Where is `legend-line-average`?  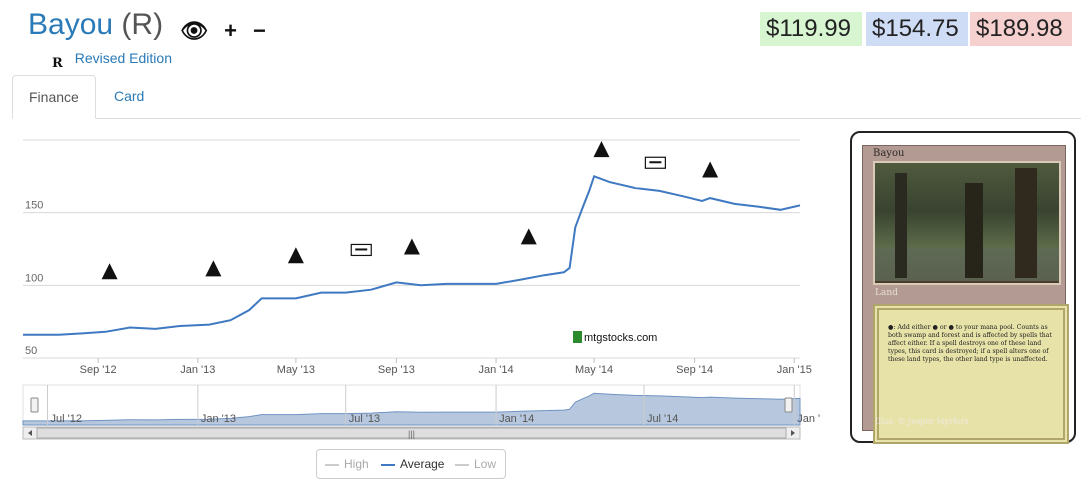 legend-line-average is located at coordinates (388, 464).